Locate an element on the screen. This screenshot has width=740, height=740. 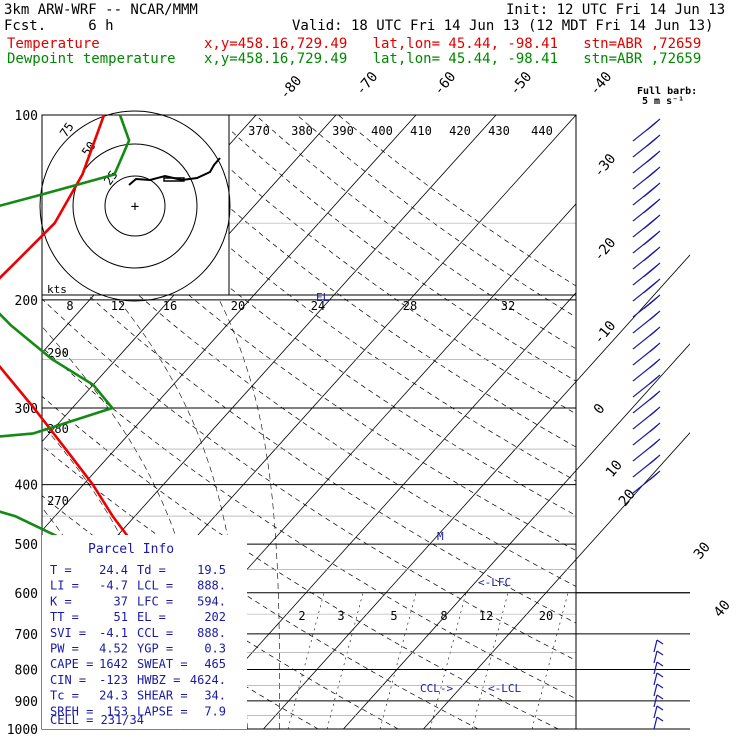
parcel-row-value2: 0.3 is located at coordinates (215, 649).